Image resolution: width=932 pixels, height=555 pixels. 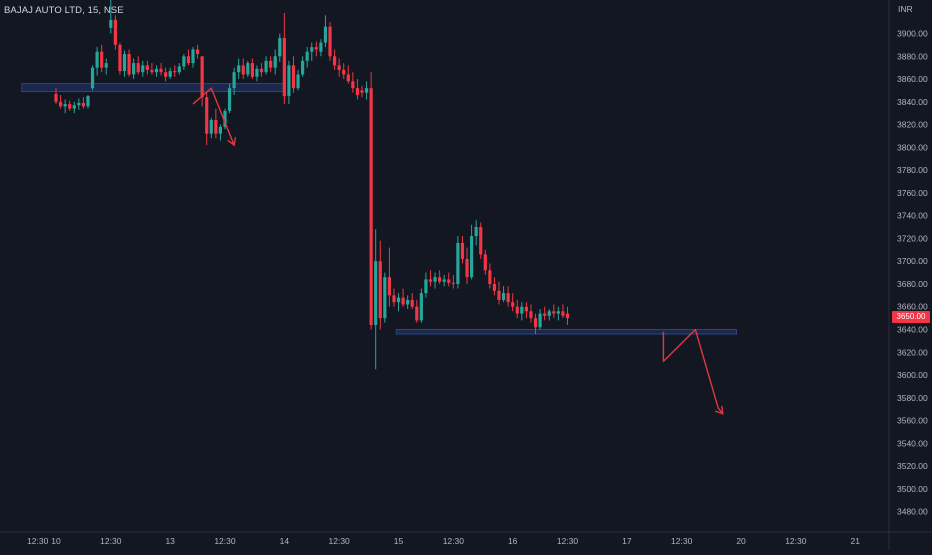 I want to click on price-tick-label: 3580.00, so click(x=912, y=398).